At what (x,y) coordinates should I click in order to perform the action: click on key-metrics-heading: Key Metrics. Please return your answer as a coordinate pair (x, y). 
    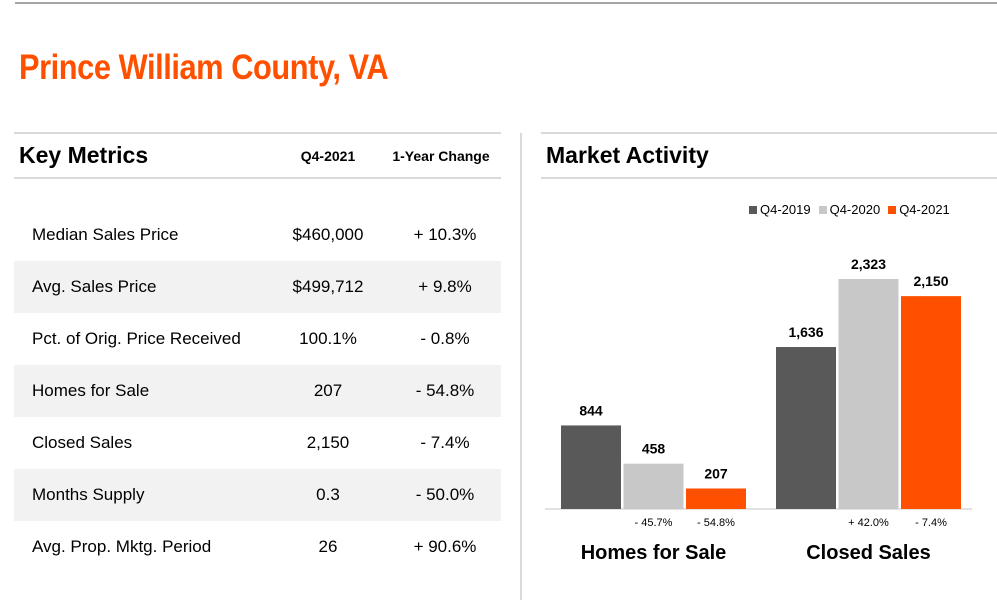
    Looking at the image, I should click on (84, 155).